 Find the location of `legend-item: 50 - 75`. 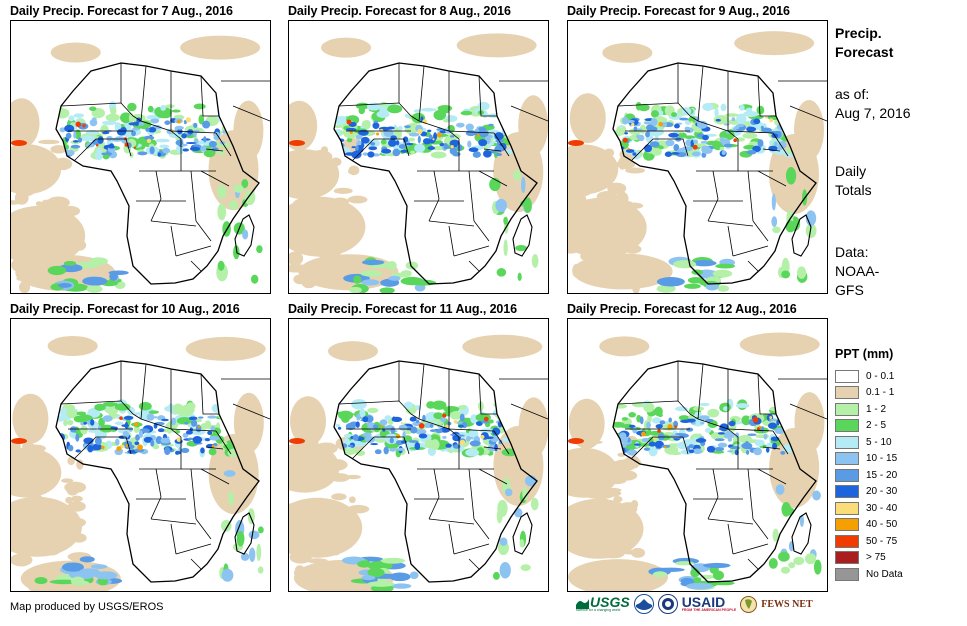

legend-item: 50 - 75 is located at coordinates (869, 541).